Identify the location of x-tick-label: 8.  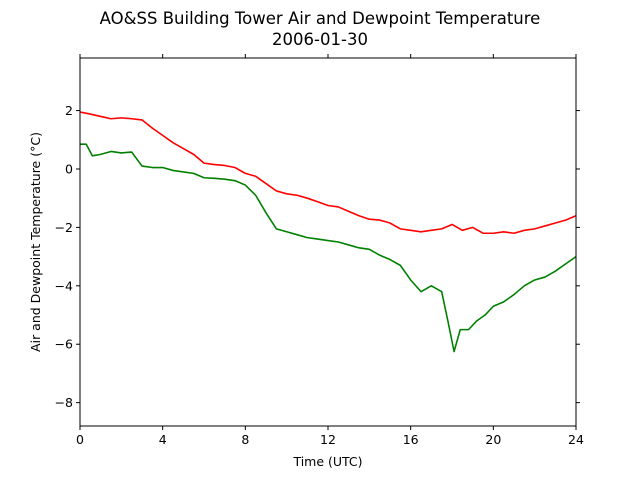
(245, 439).